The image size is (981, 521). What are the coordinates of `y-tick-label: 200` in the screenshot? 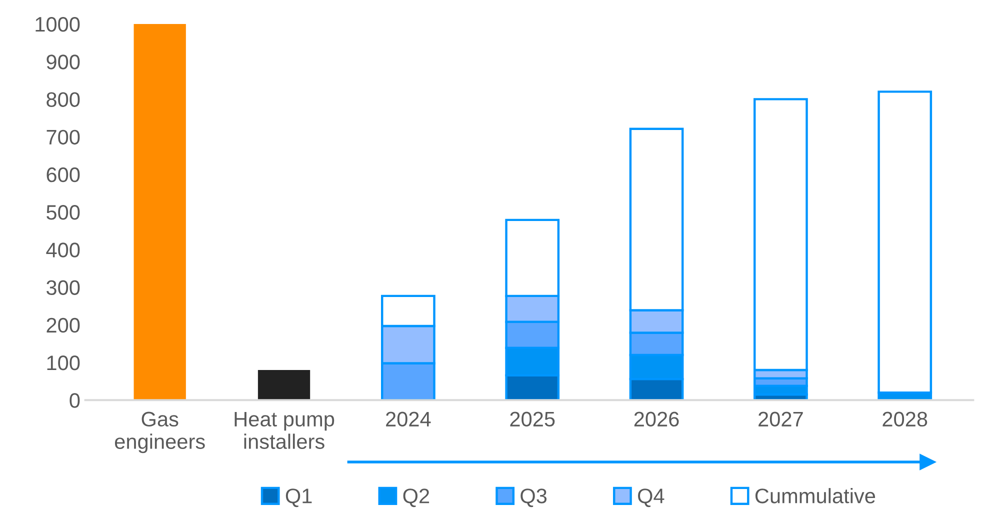 It's located at (63, 325).